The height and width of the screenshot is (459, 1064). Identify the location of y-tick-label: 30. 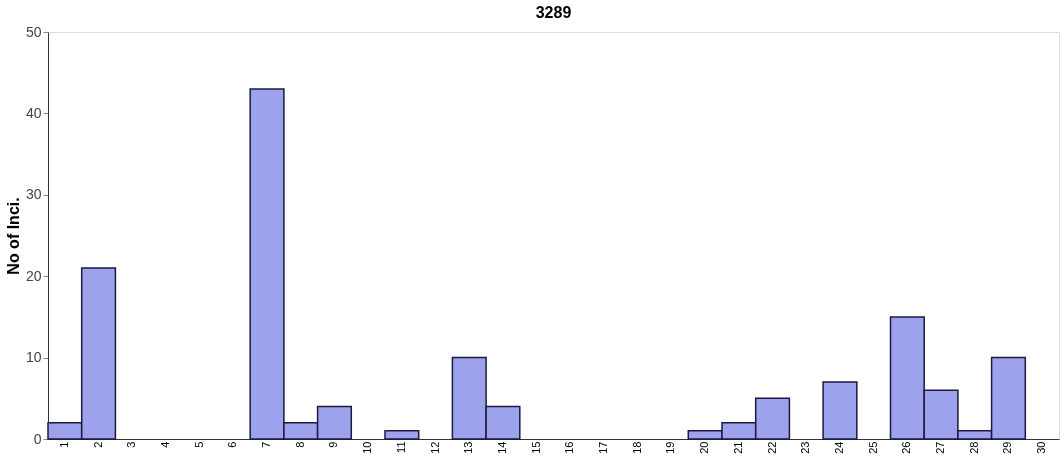
(33, 194).